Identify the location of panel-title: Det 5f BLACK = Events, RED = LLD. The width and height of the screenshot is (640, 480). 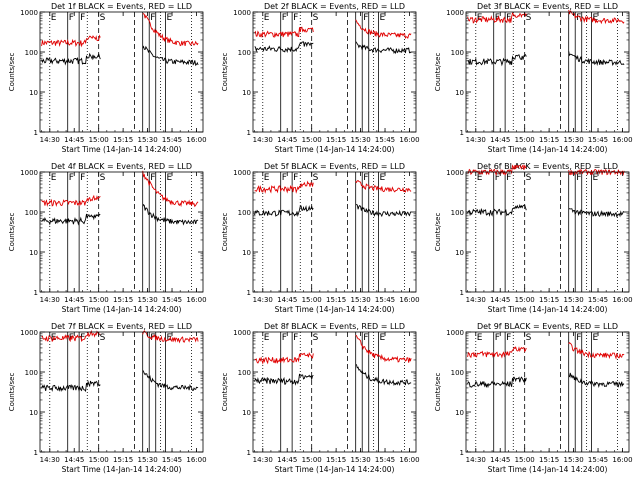
(334, 166).